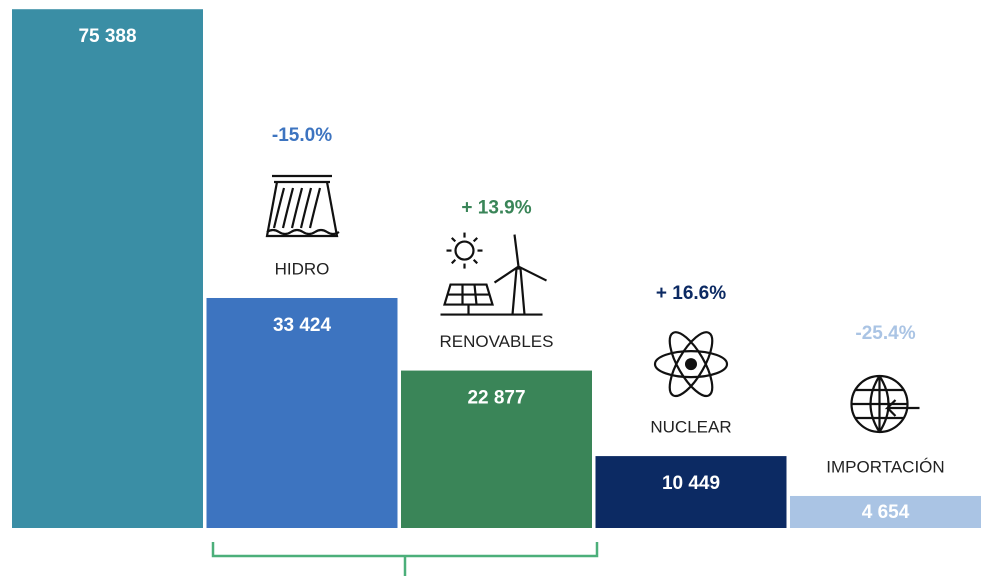 This screenshot has width=985, height=576. I want to click on category-label: IMPORTACIÓN, so click(885, 466).